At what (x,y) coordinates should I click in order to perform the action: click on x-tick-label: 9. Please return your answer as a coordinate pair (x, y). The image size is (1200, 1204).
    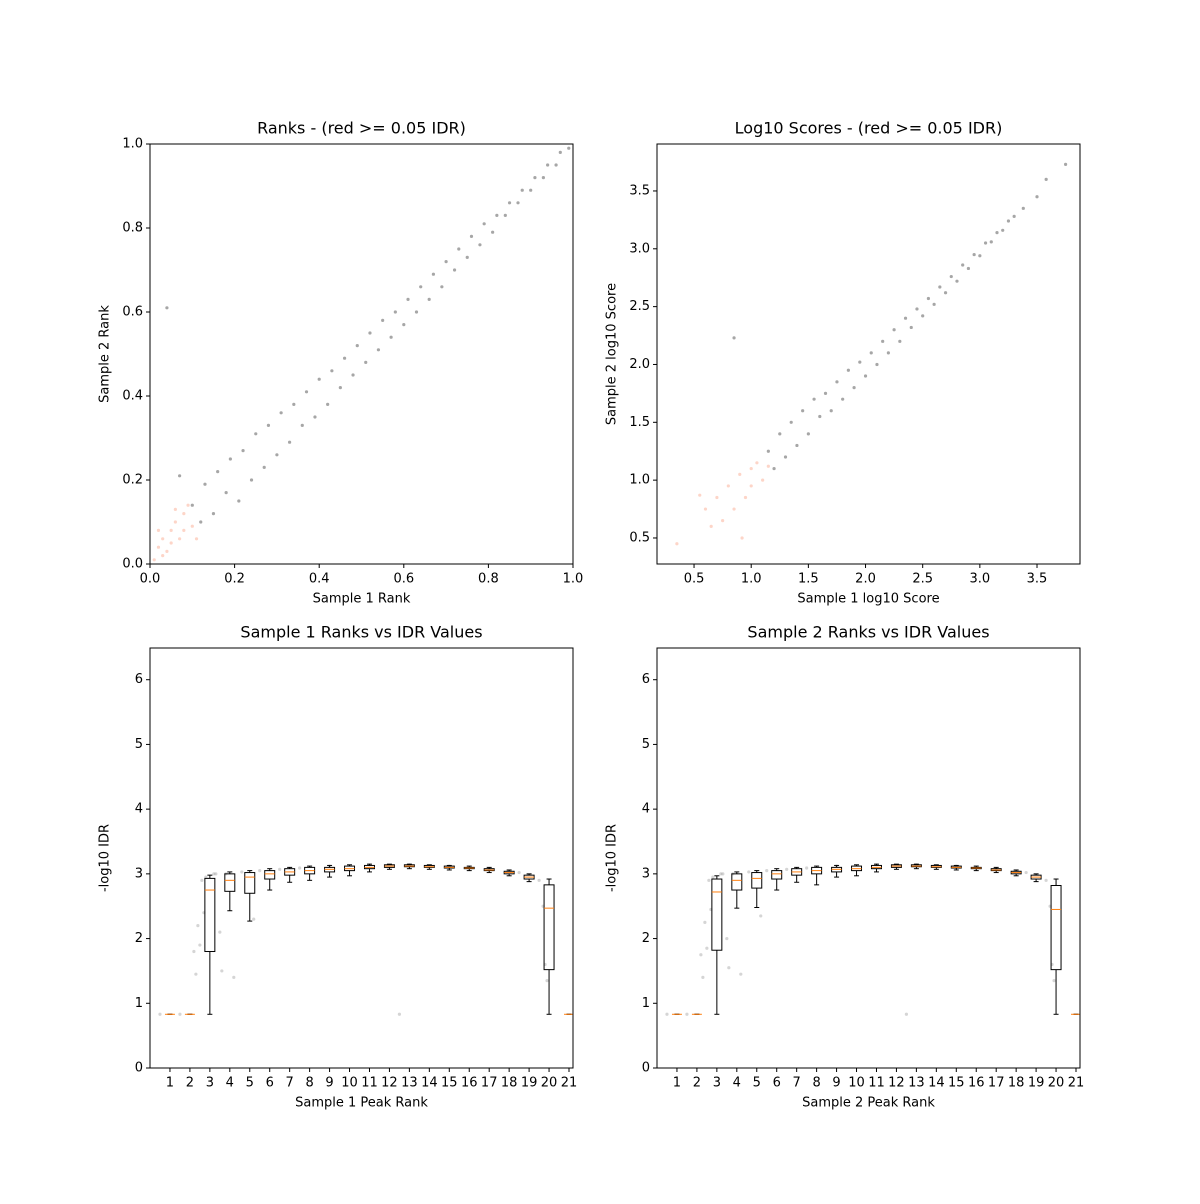
    Looking at the image, I should click on (329, 1083).